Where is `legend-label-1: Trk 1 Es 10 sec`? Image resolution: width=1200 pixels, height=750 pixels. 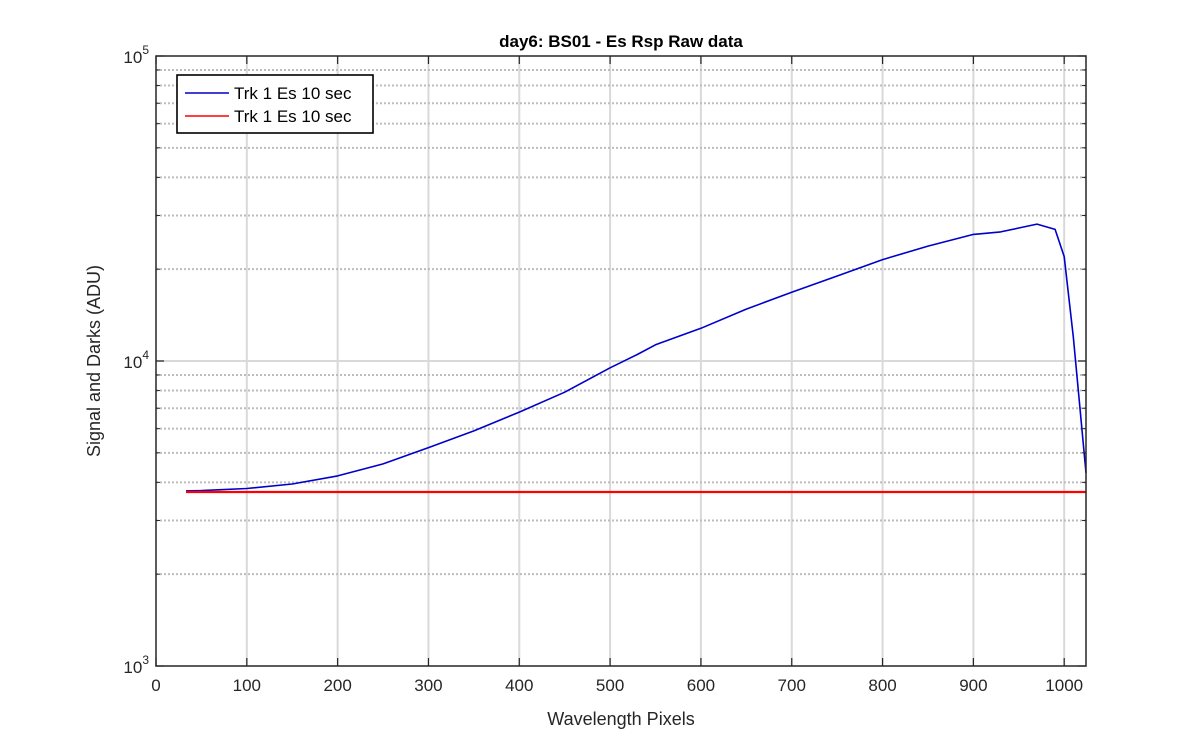 legend-label-1: Trk 1 Es 10 sec is located at coordinates (293, 93).